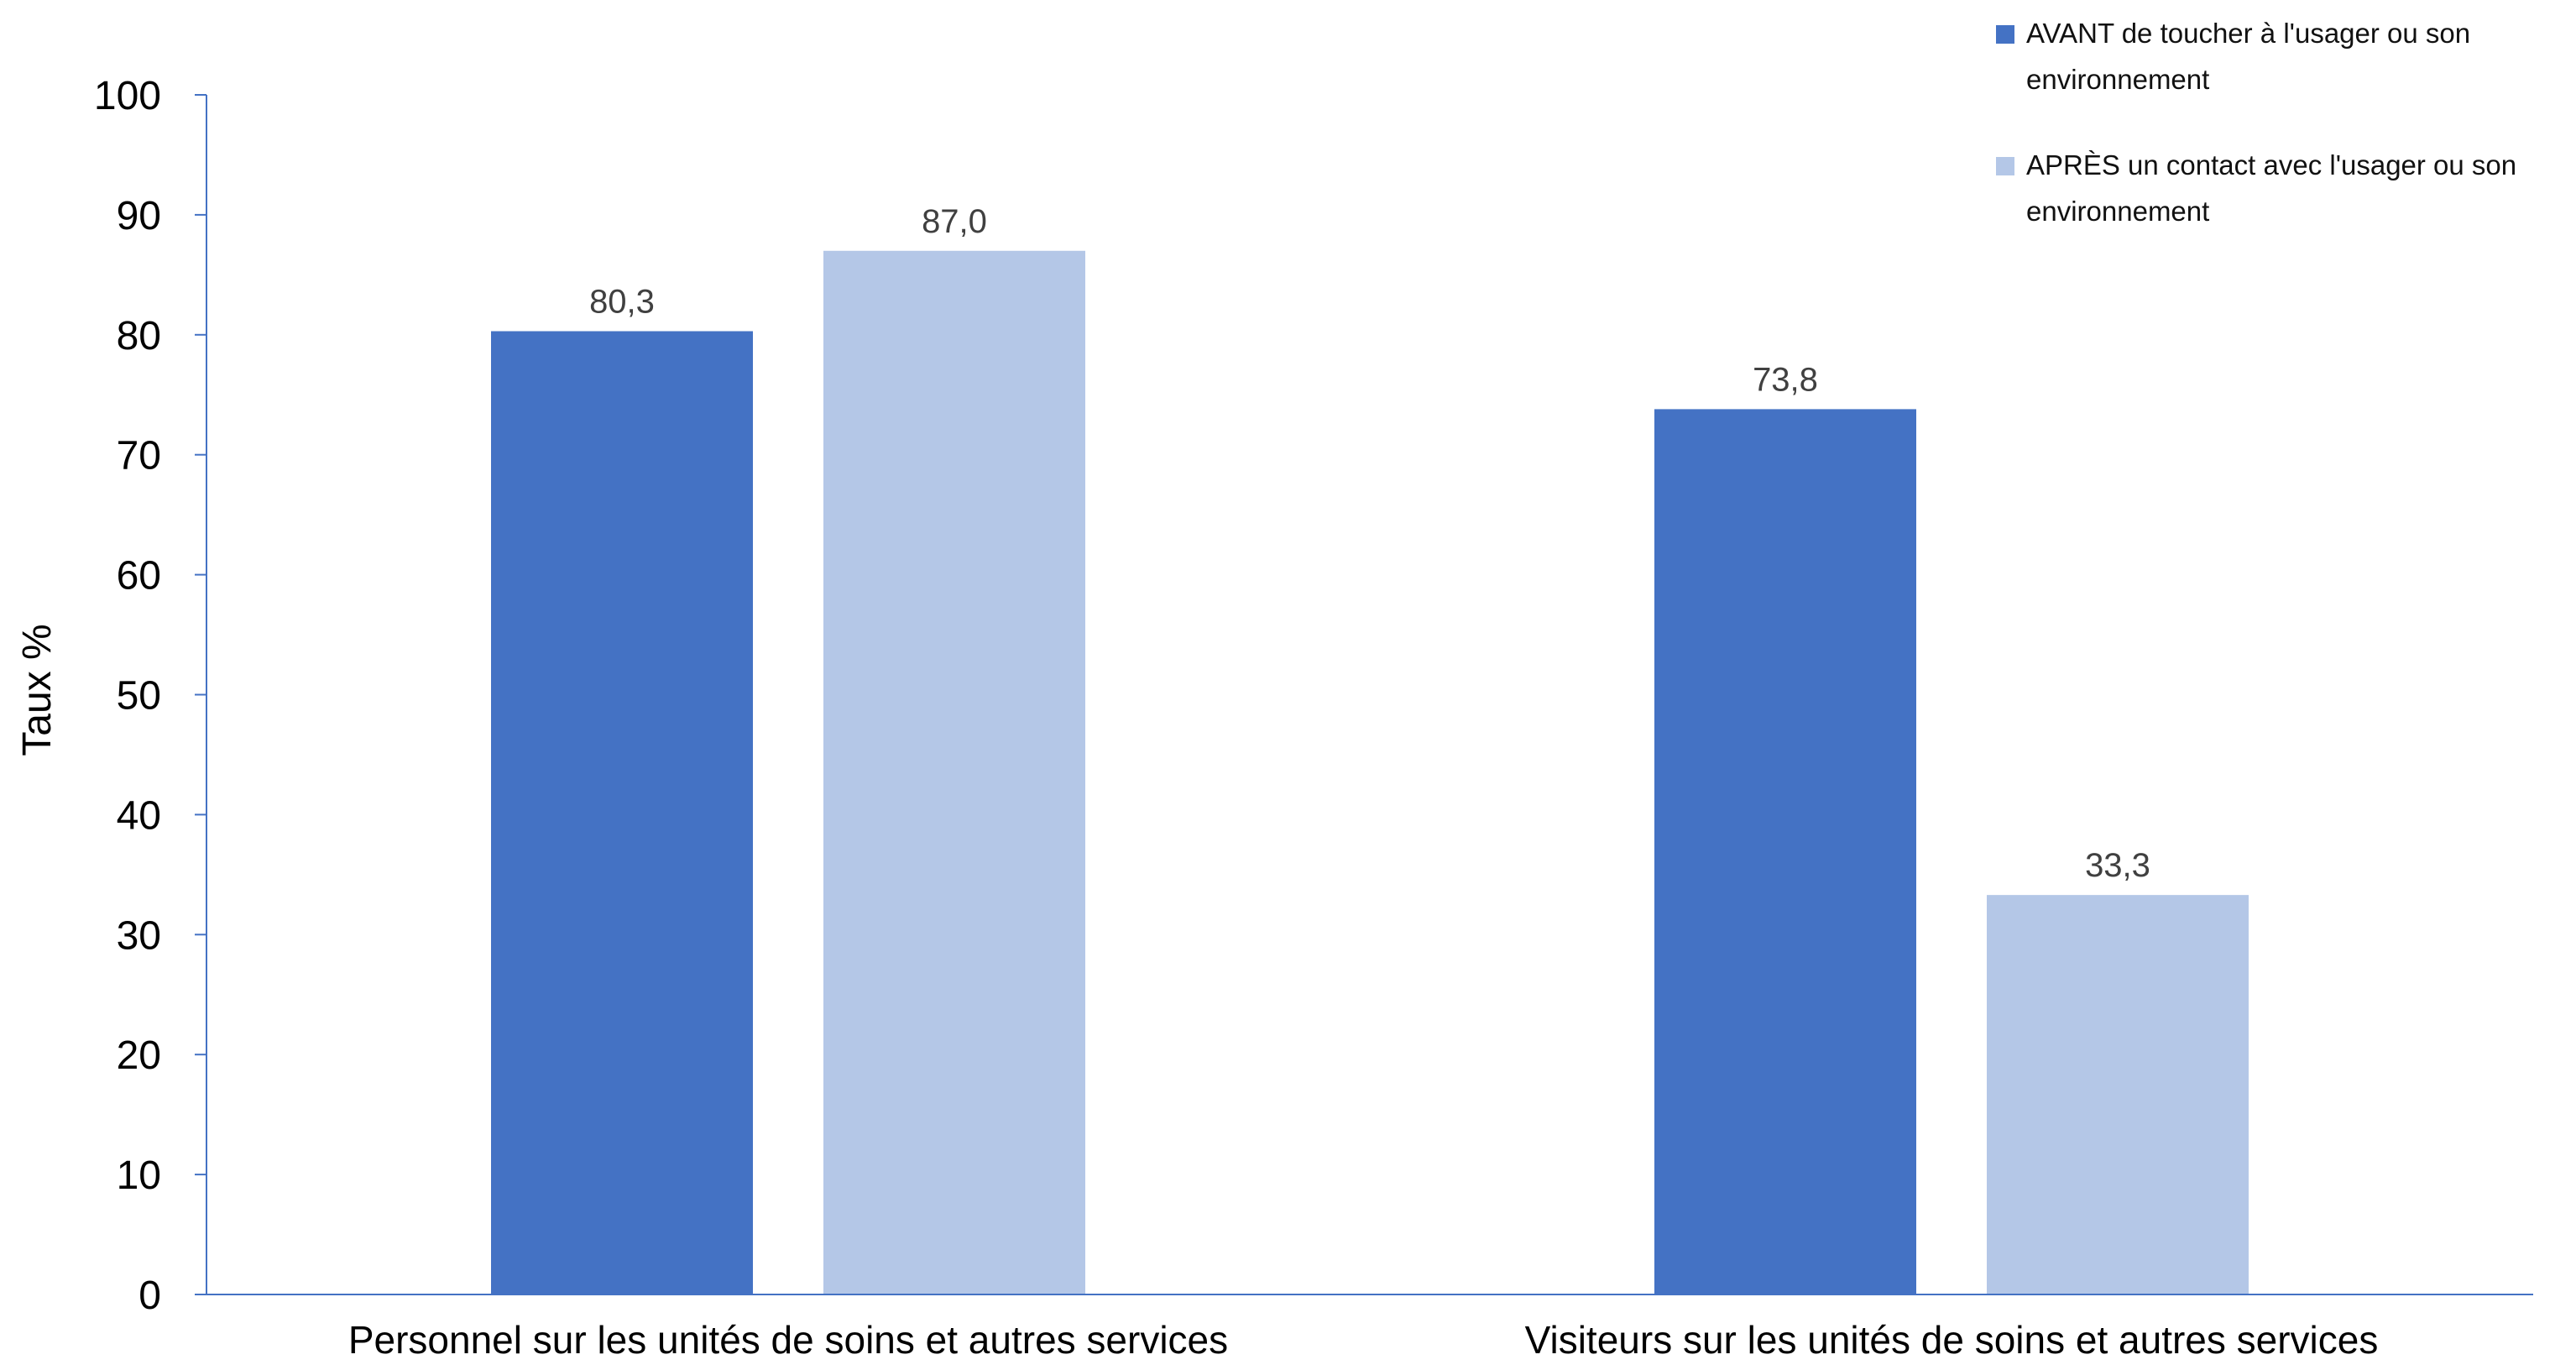  I want to click on y-axis-ticks: 0 10 20 30 40 50 60 70 80 90 100, so click(150, 696).